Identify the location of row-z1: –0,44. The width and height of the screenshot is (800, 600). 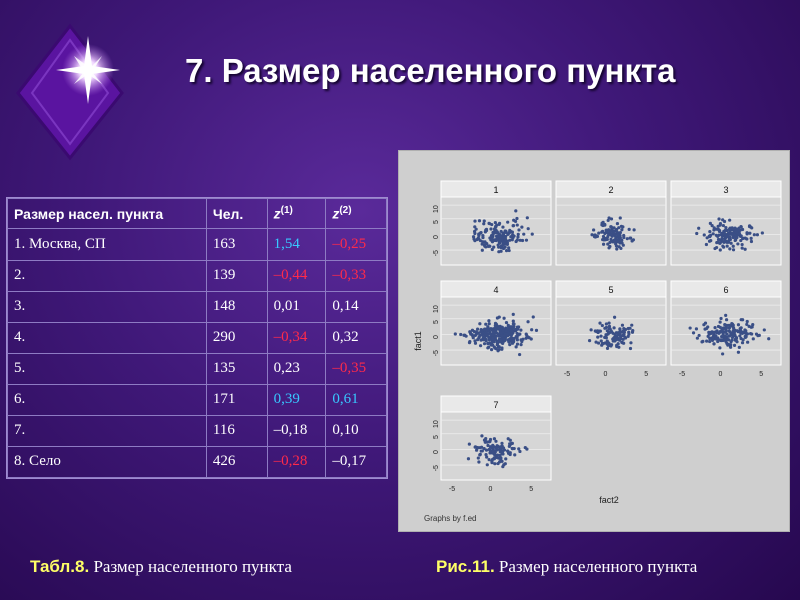
(296, 275).